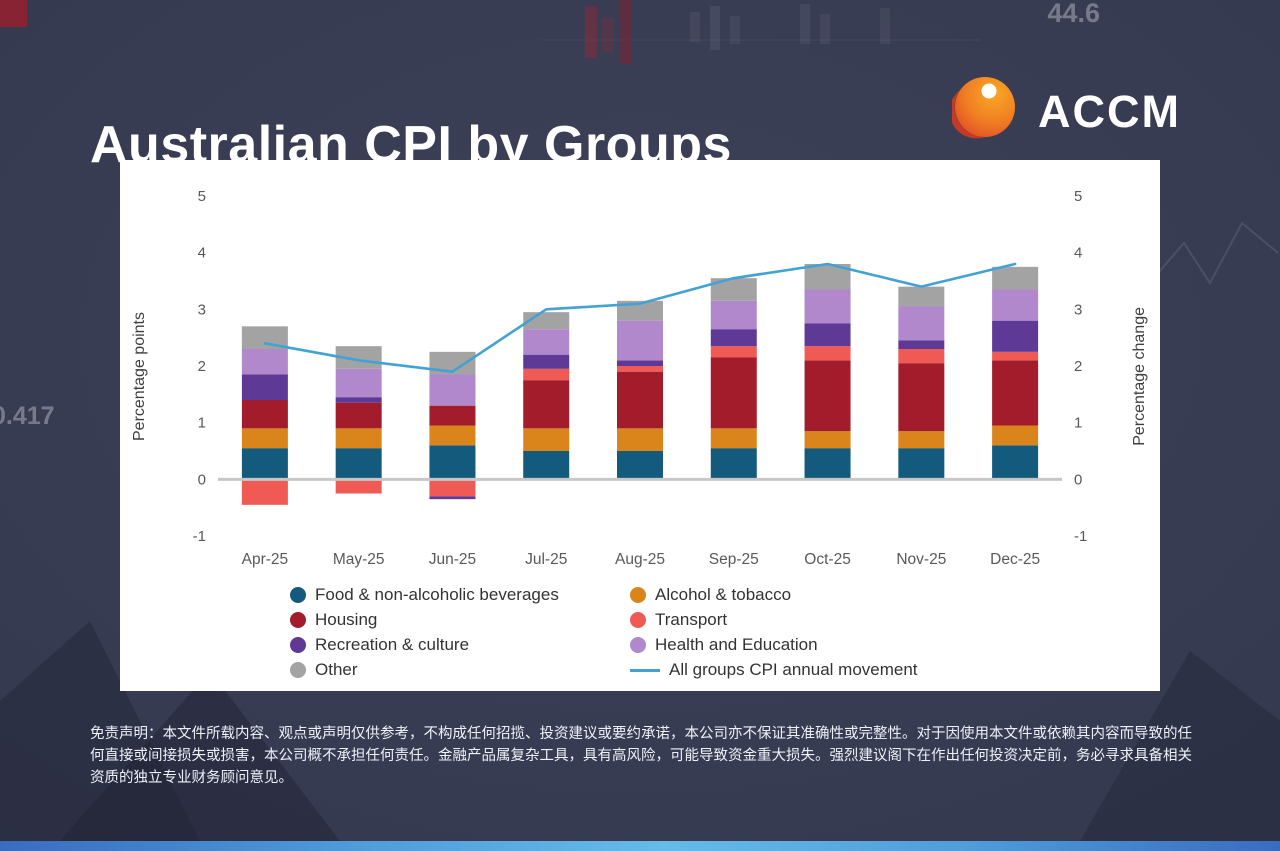 The width and height of the screenshot is (1280, 851). Describe the element at coordinates (336, 669) in the screenshot. I see `legend-label: Other` at that location.